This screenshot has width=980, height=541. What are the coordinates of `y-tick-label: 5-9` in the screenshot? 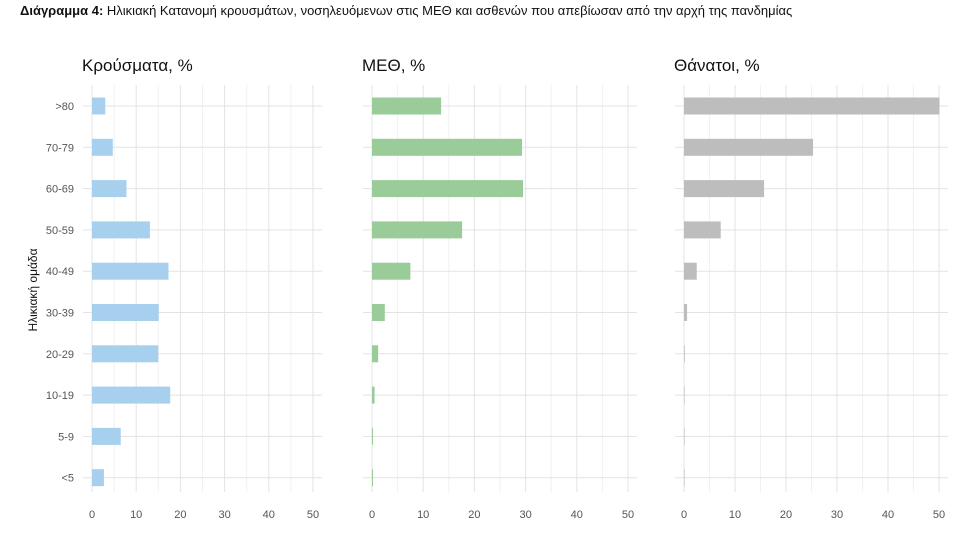 It's located at (66, 437).